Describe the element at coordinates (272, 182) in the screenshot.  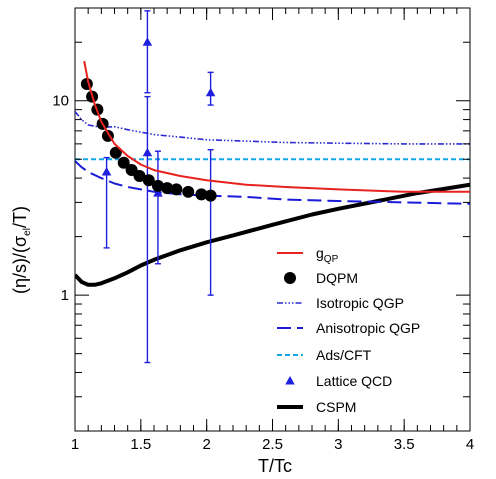
I see `series-line-anisotropic` at that location.